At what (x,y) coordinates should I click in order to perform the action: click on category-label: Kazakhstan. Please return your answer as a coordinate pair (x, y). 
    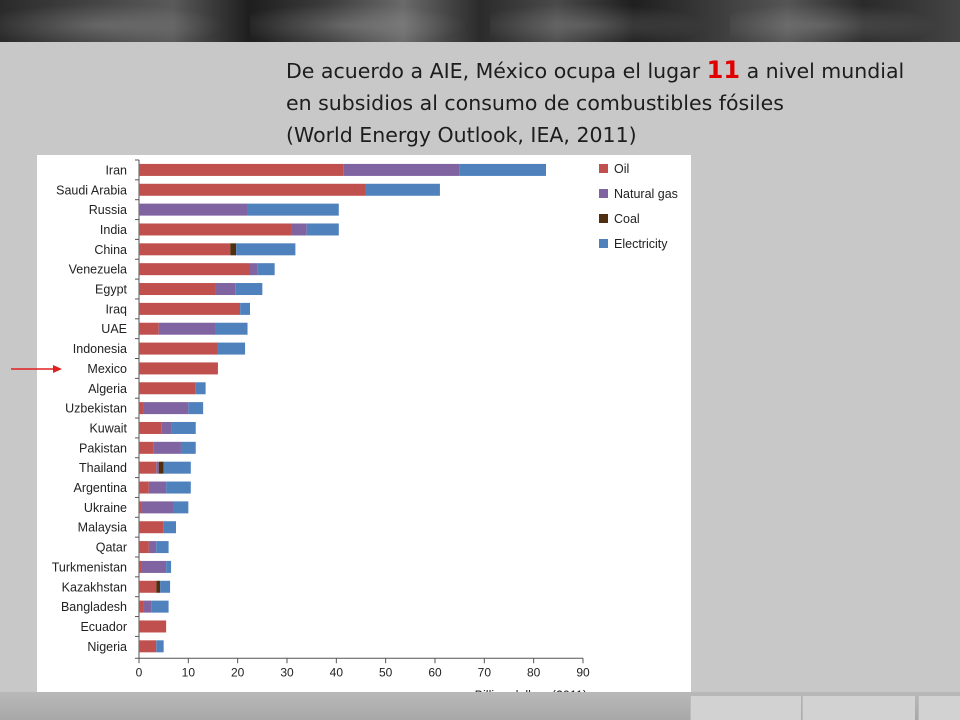
    Looking at the image, I should click on (94, 587).